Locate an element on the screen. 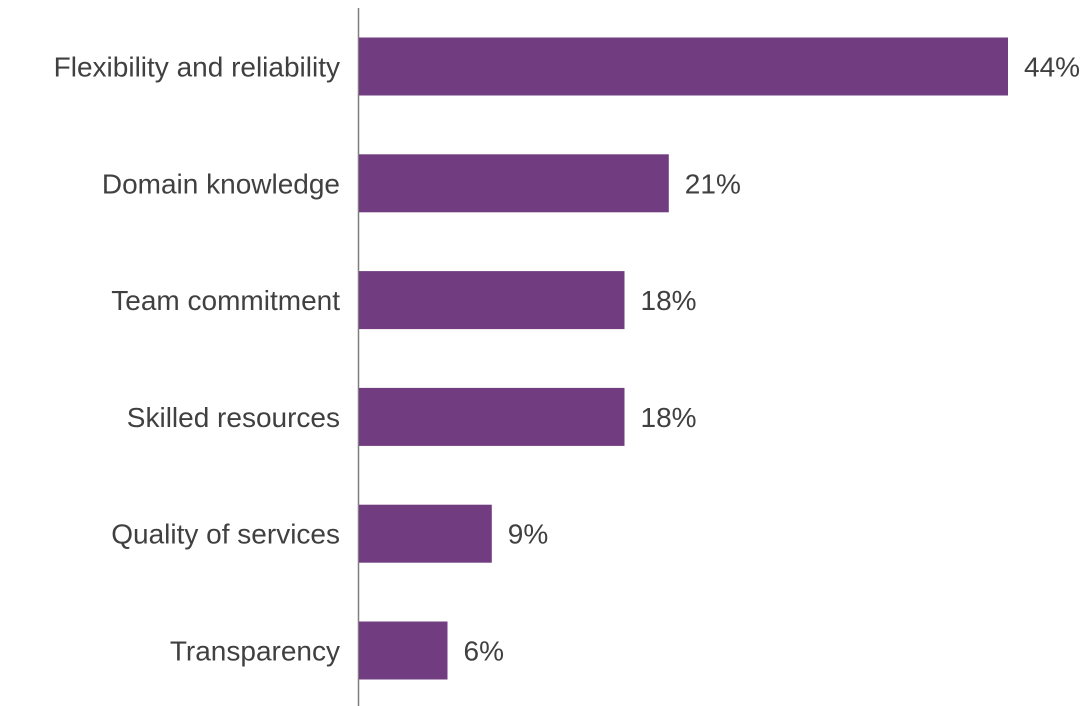 This screenshot has height=706, width=1092. category-label: Team commitment is located at coordinates (225, 300).